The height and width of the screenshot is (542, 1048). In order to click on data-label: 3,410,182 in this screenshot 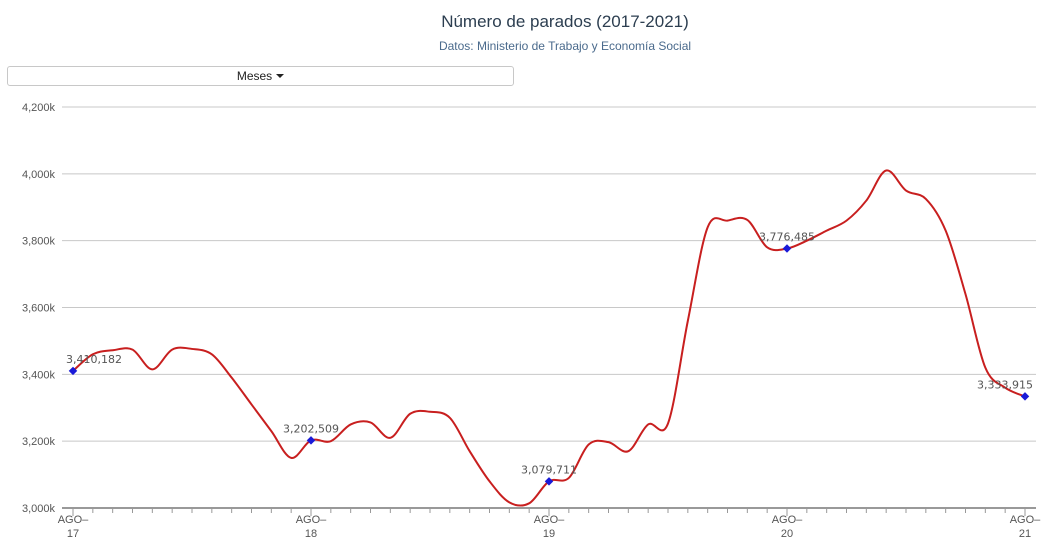, I will do `click(94, 359)`.